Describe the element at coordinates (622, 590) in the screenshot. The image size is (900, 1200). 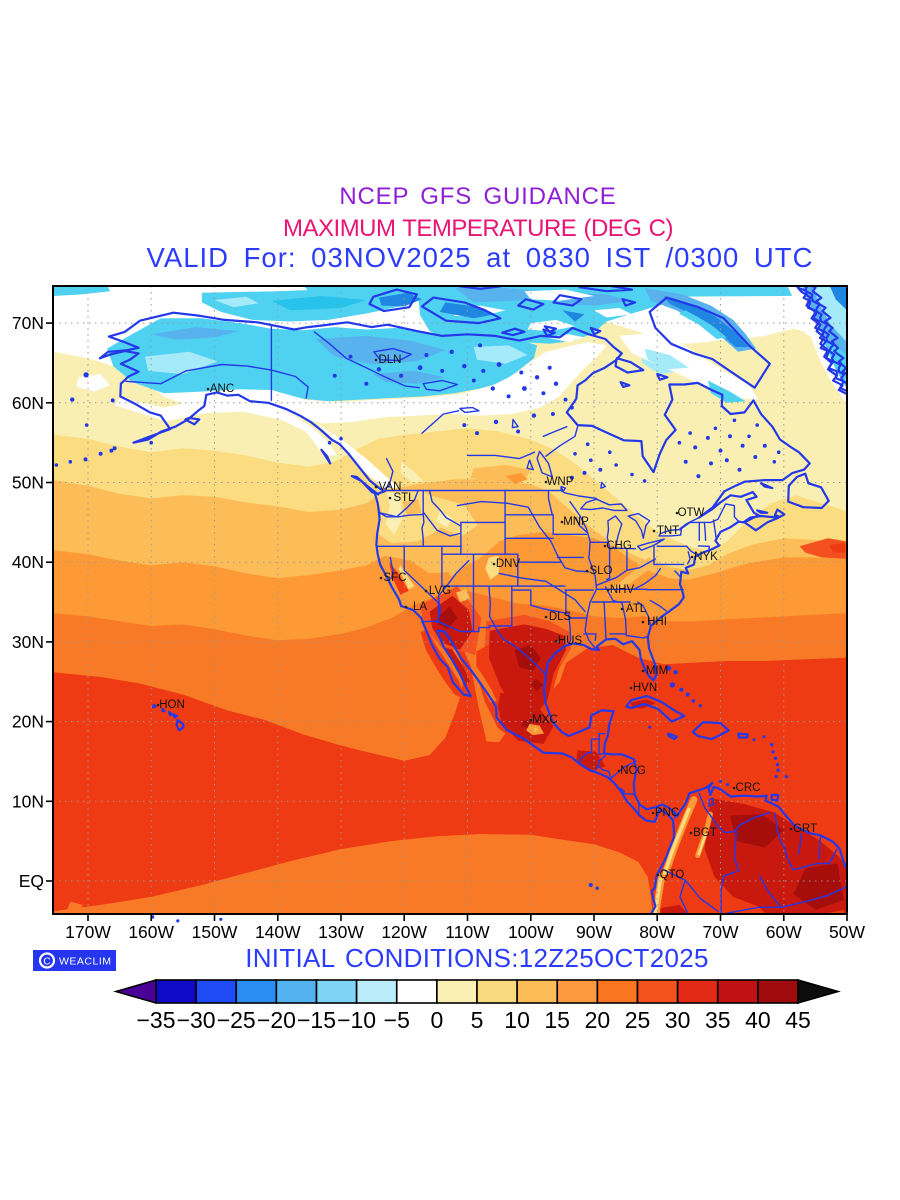
I see `svg-text: NHV` at that location.